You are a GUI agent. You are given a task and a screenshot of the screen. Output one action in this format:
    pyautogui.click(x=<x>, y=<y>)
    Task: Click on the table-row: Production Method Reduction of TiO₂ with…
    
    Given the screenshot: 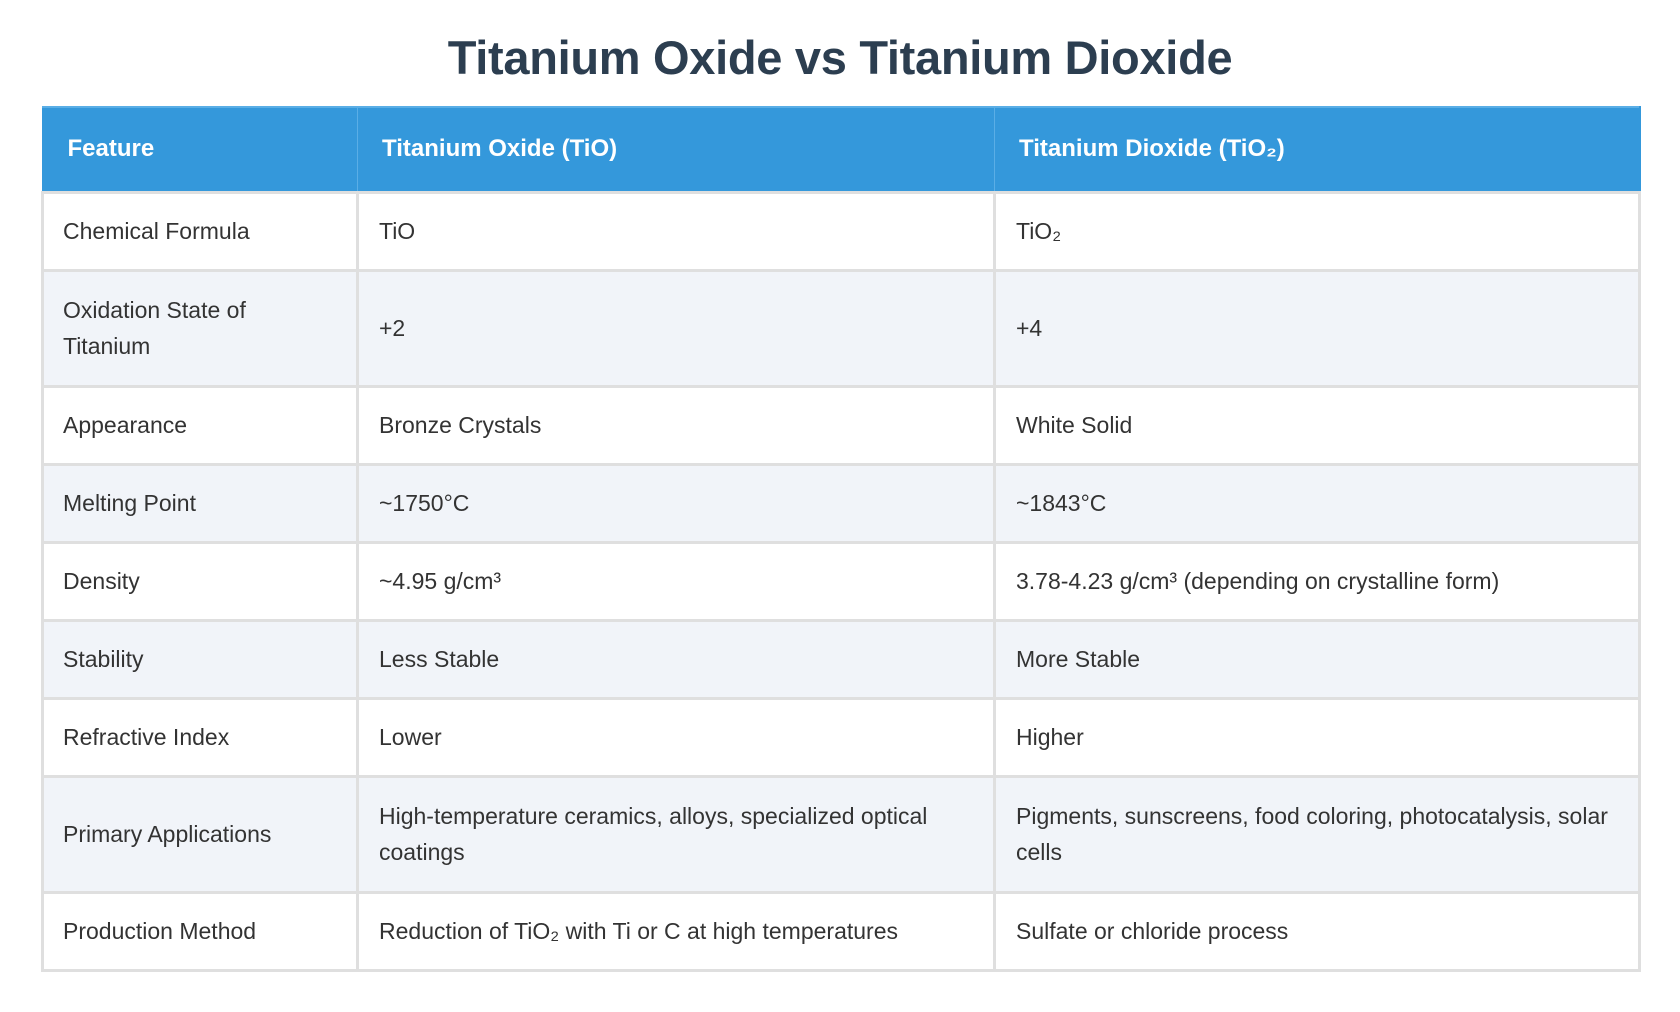 What is the action you would take?
    pyautogui.click(x=841, y=931)
    